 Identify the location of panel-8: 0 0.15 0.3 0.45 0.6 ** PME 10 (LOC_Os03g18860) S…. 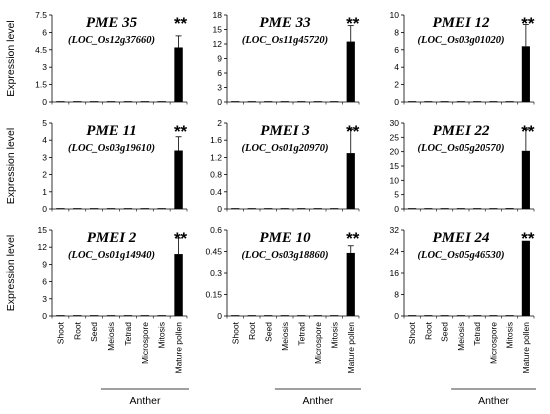
(282, 299).